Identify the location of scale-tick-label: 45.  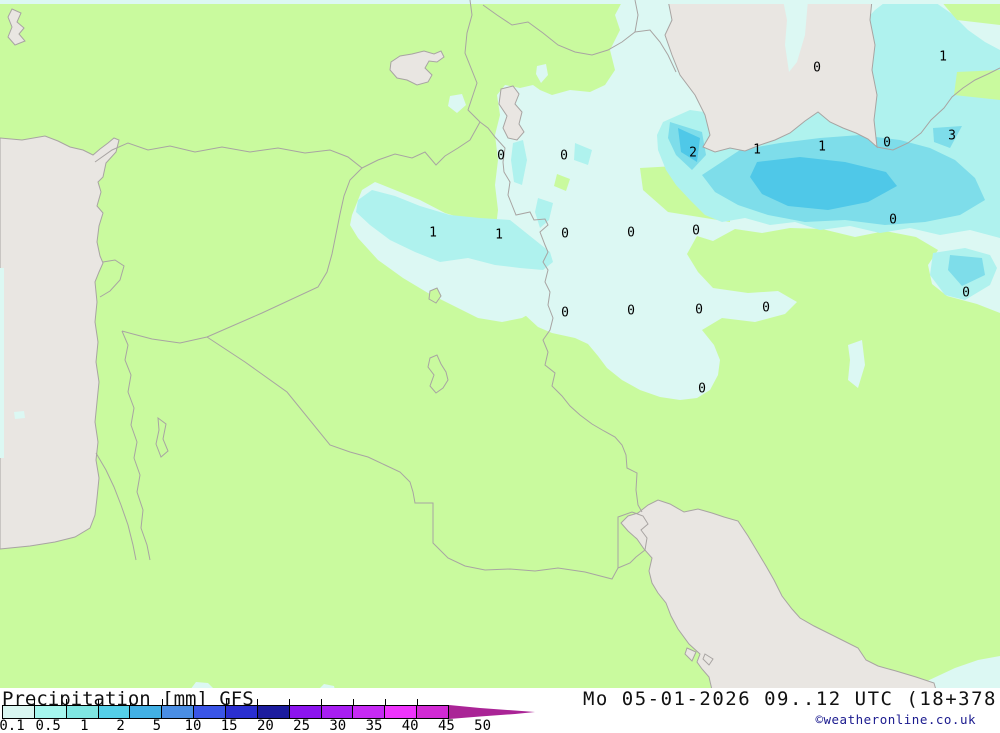
(446, 725).